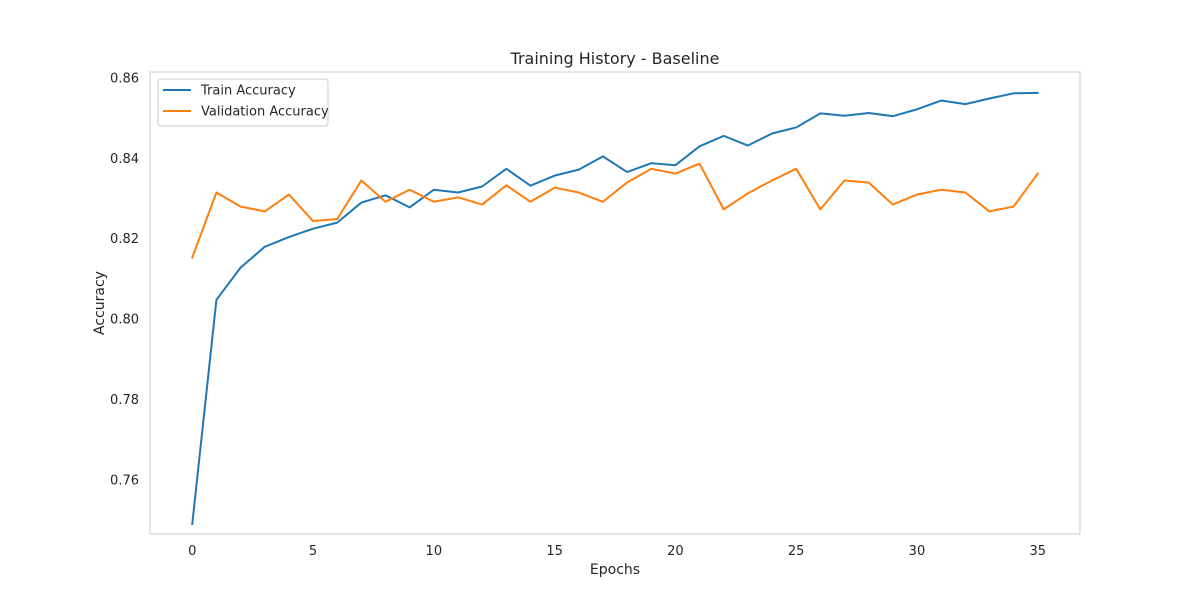  What do you see at coordinates (675, 551) in the screenshot?
I see `x-tick-label: 20` at bounding box center [675, 551].